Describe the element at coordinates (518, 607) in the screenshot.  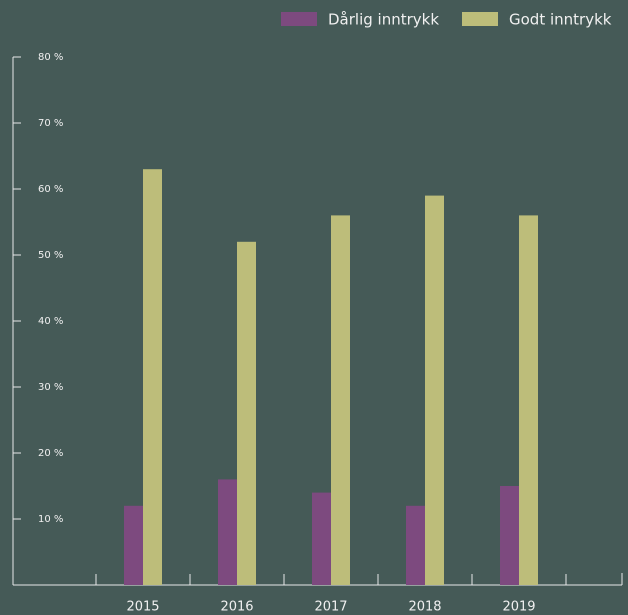
I see `x-tick-label: 2019` at that location.